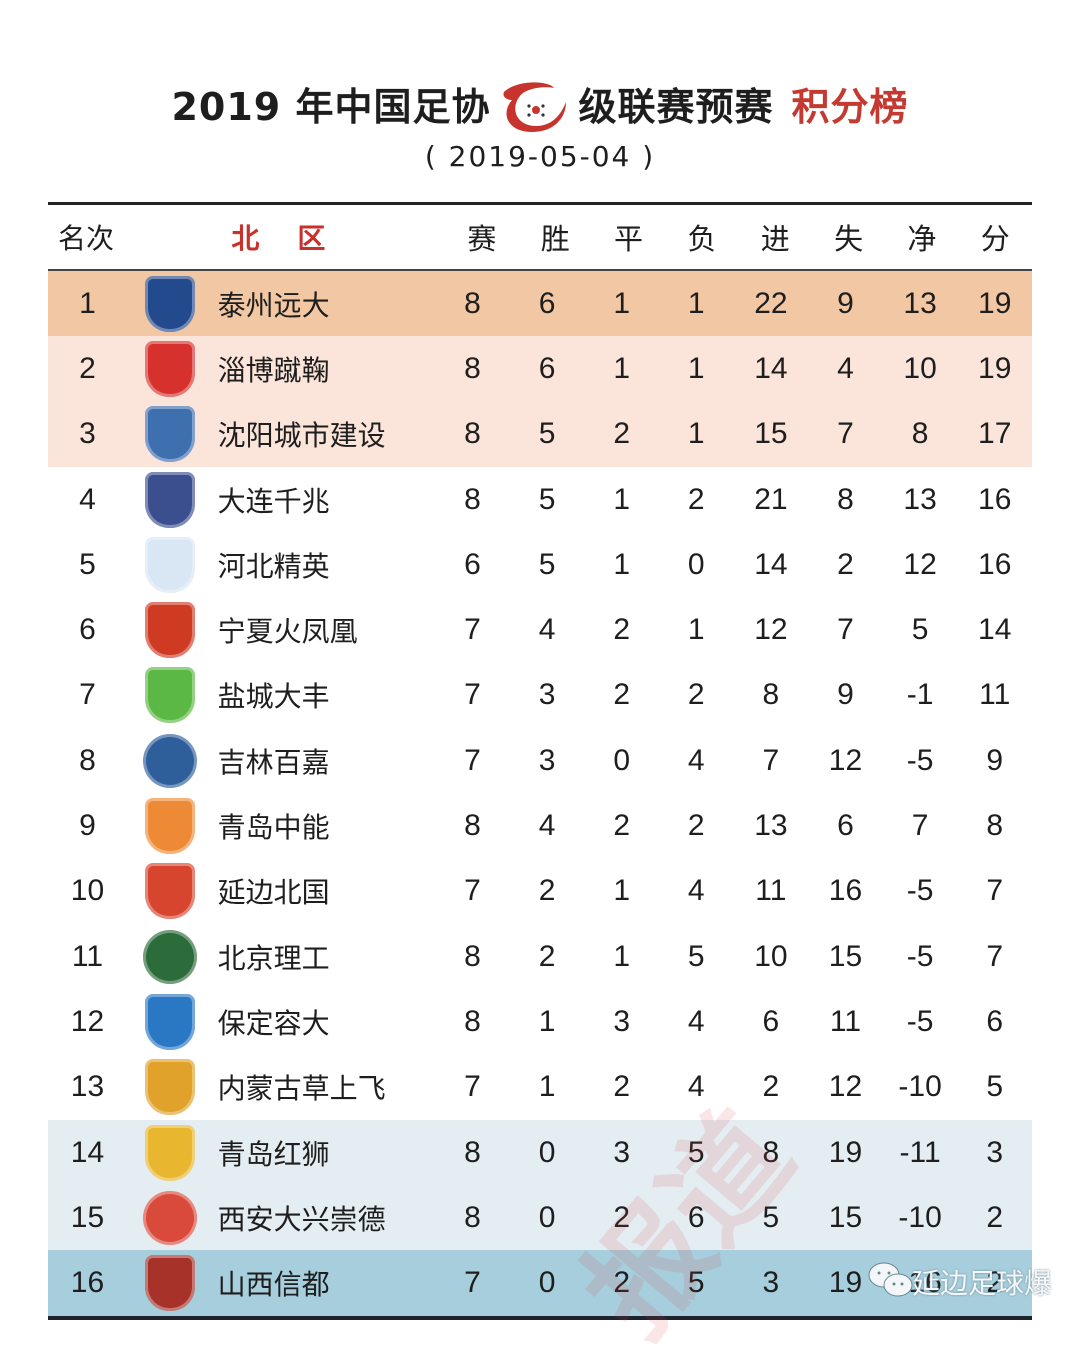 The height and width of the screenshot is (1365, 1080). I want to click on stat-gd: 12, so click(920, 564).